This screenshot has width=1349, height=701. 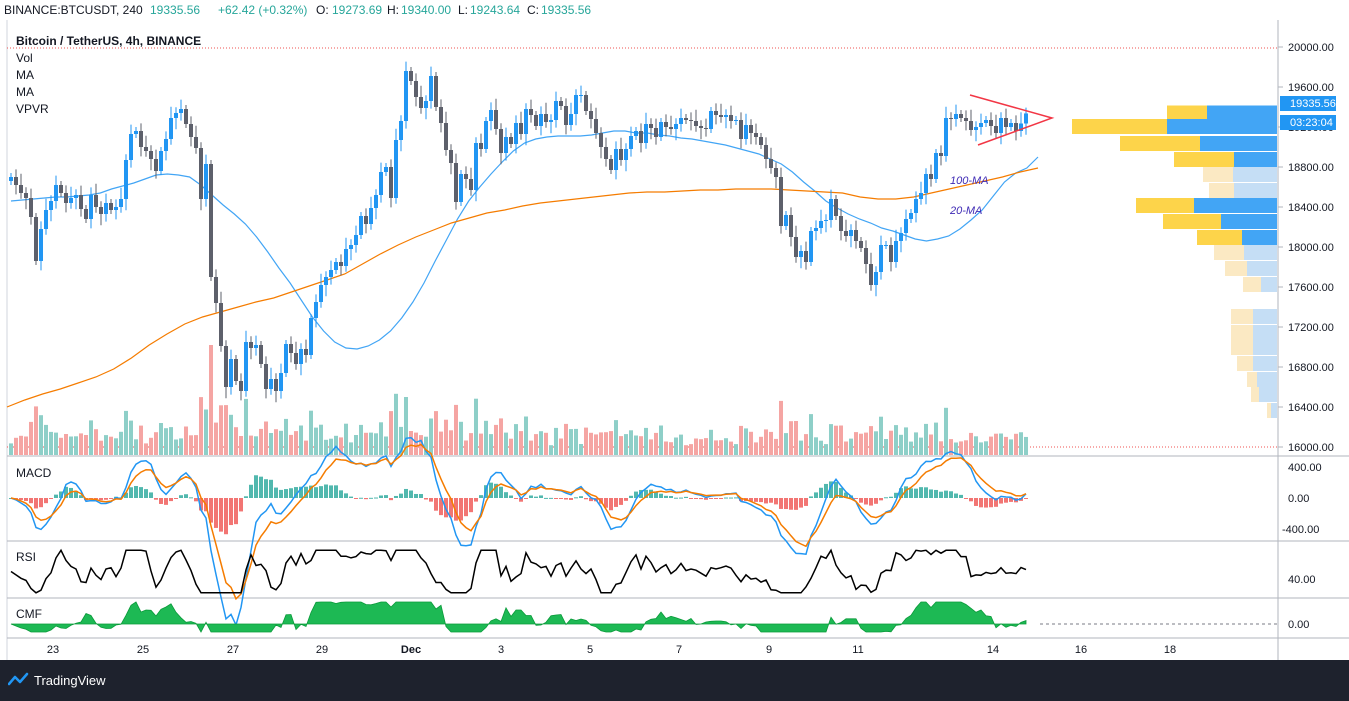 I want to click on cmf-label: CMF, so click(x=29, y=614).